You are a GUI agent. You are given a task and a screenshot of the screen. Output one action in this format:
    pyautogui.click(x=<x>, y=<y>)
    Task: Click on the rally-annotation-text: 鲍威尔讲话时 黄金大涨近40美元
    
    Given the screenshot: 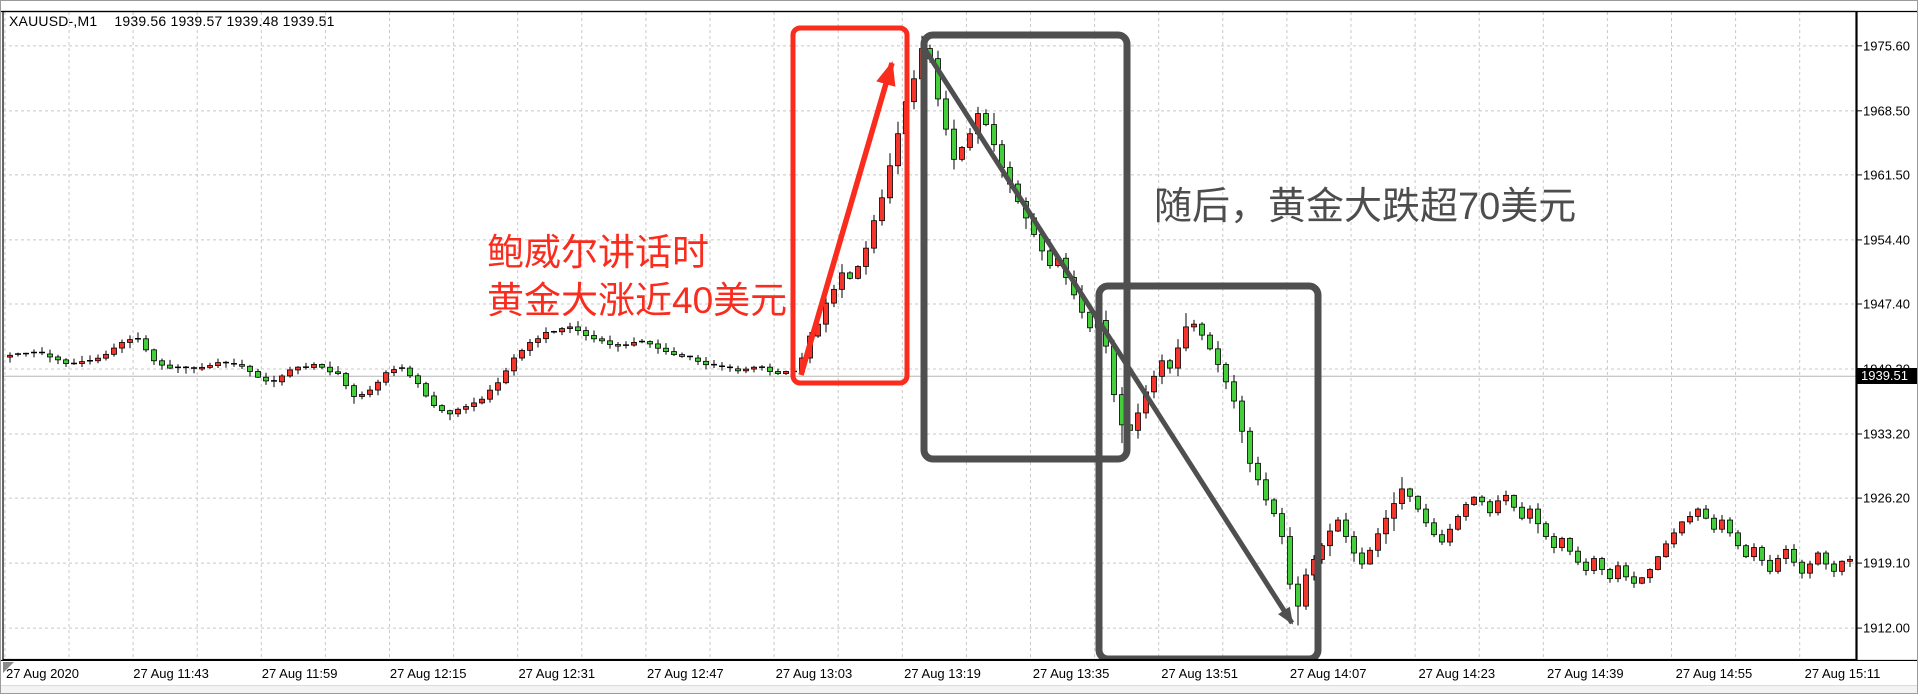 What is the action you would take?
    pyautogui.click(x=637, y=277)
    